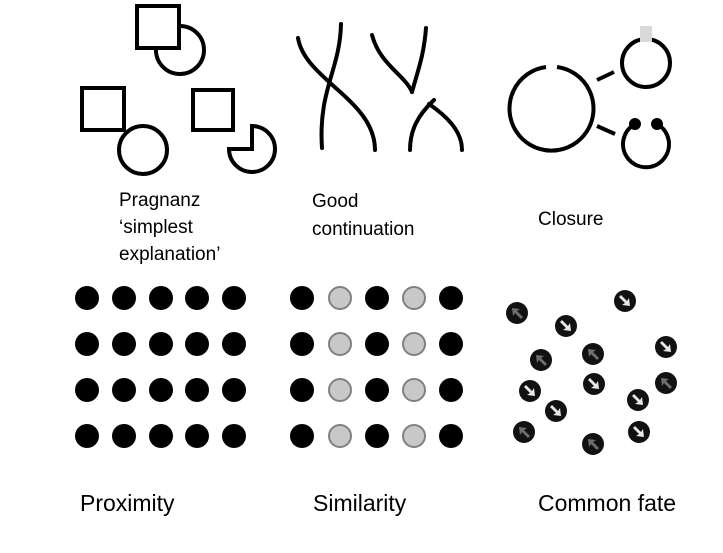  Describe the element at coordinates (607, 503) in the screenshot. I see `common-fate-label: Common fate` at that location.